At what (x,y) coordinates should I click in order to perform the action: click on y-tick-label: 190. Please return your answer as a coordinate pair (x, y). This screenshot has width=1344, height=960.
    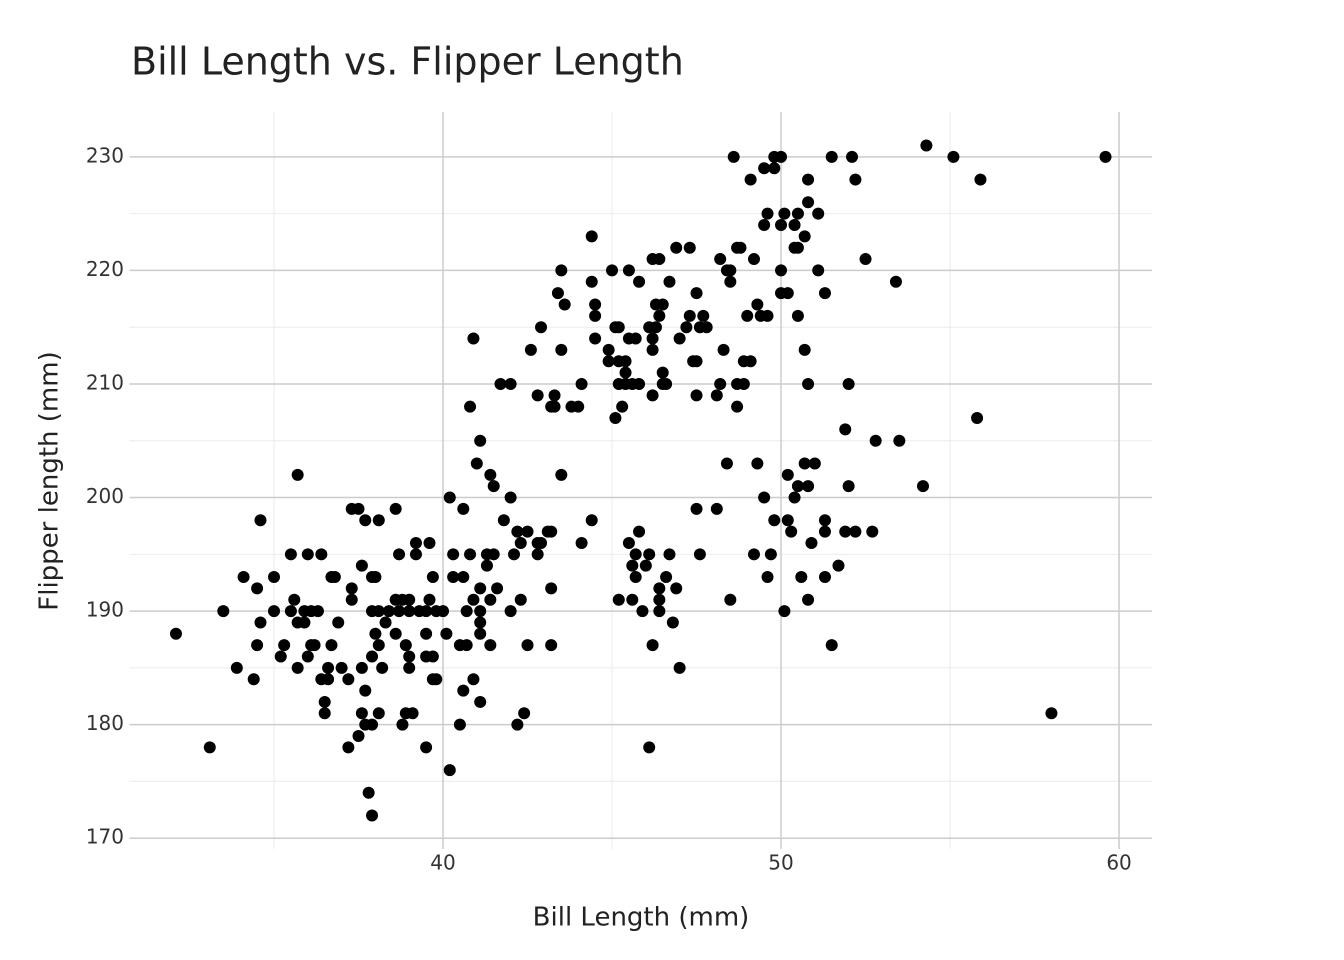
    Looking at the image, I should click on (105, 610).